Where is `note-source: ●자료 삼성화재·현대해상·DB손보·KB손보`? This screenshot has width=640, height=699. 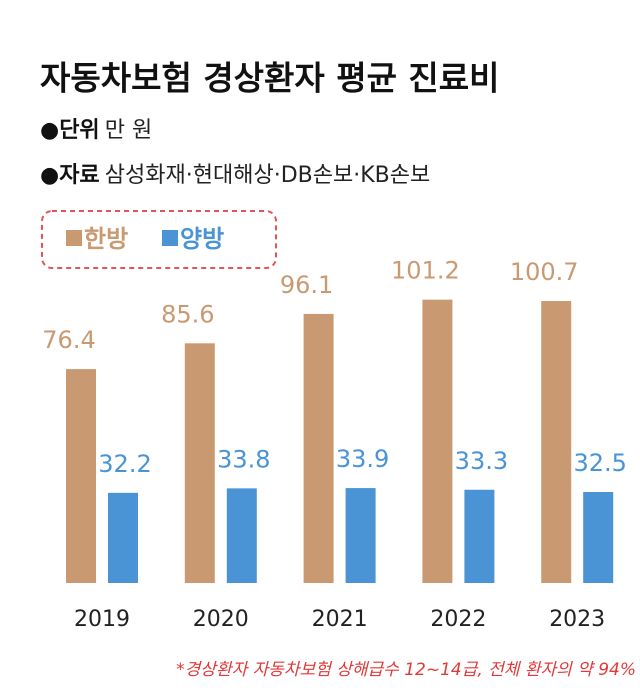 note-source: ●자료 삼성화재·현대해상·DB손보·KB손보 is located at coordinates (235, 175).